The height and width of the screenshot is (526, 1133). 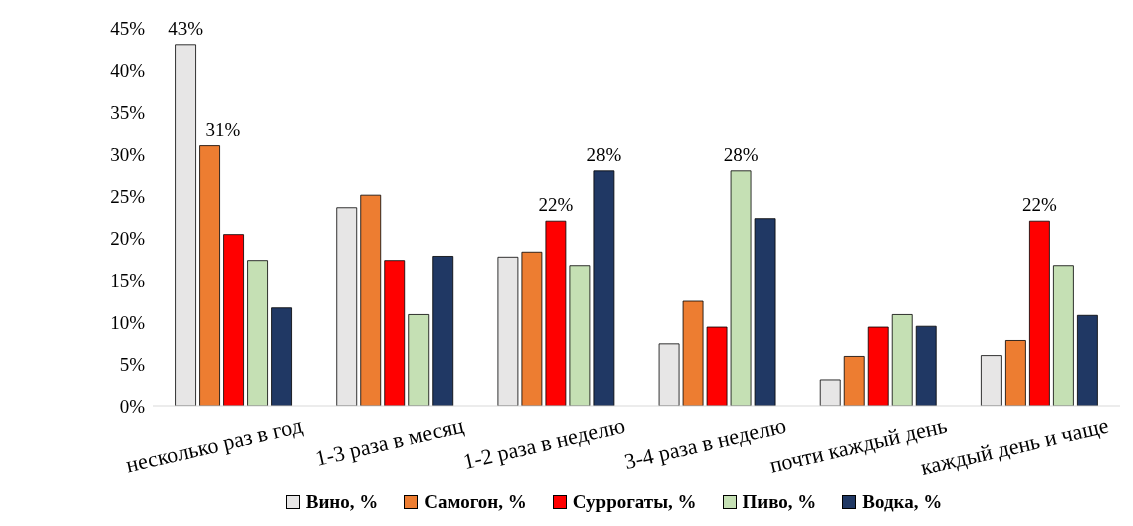 I want to click on data-label: 43%, so click(x=186, y=28).